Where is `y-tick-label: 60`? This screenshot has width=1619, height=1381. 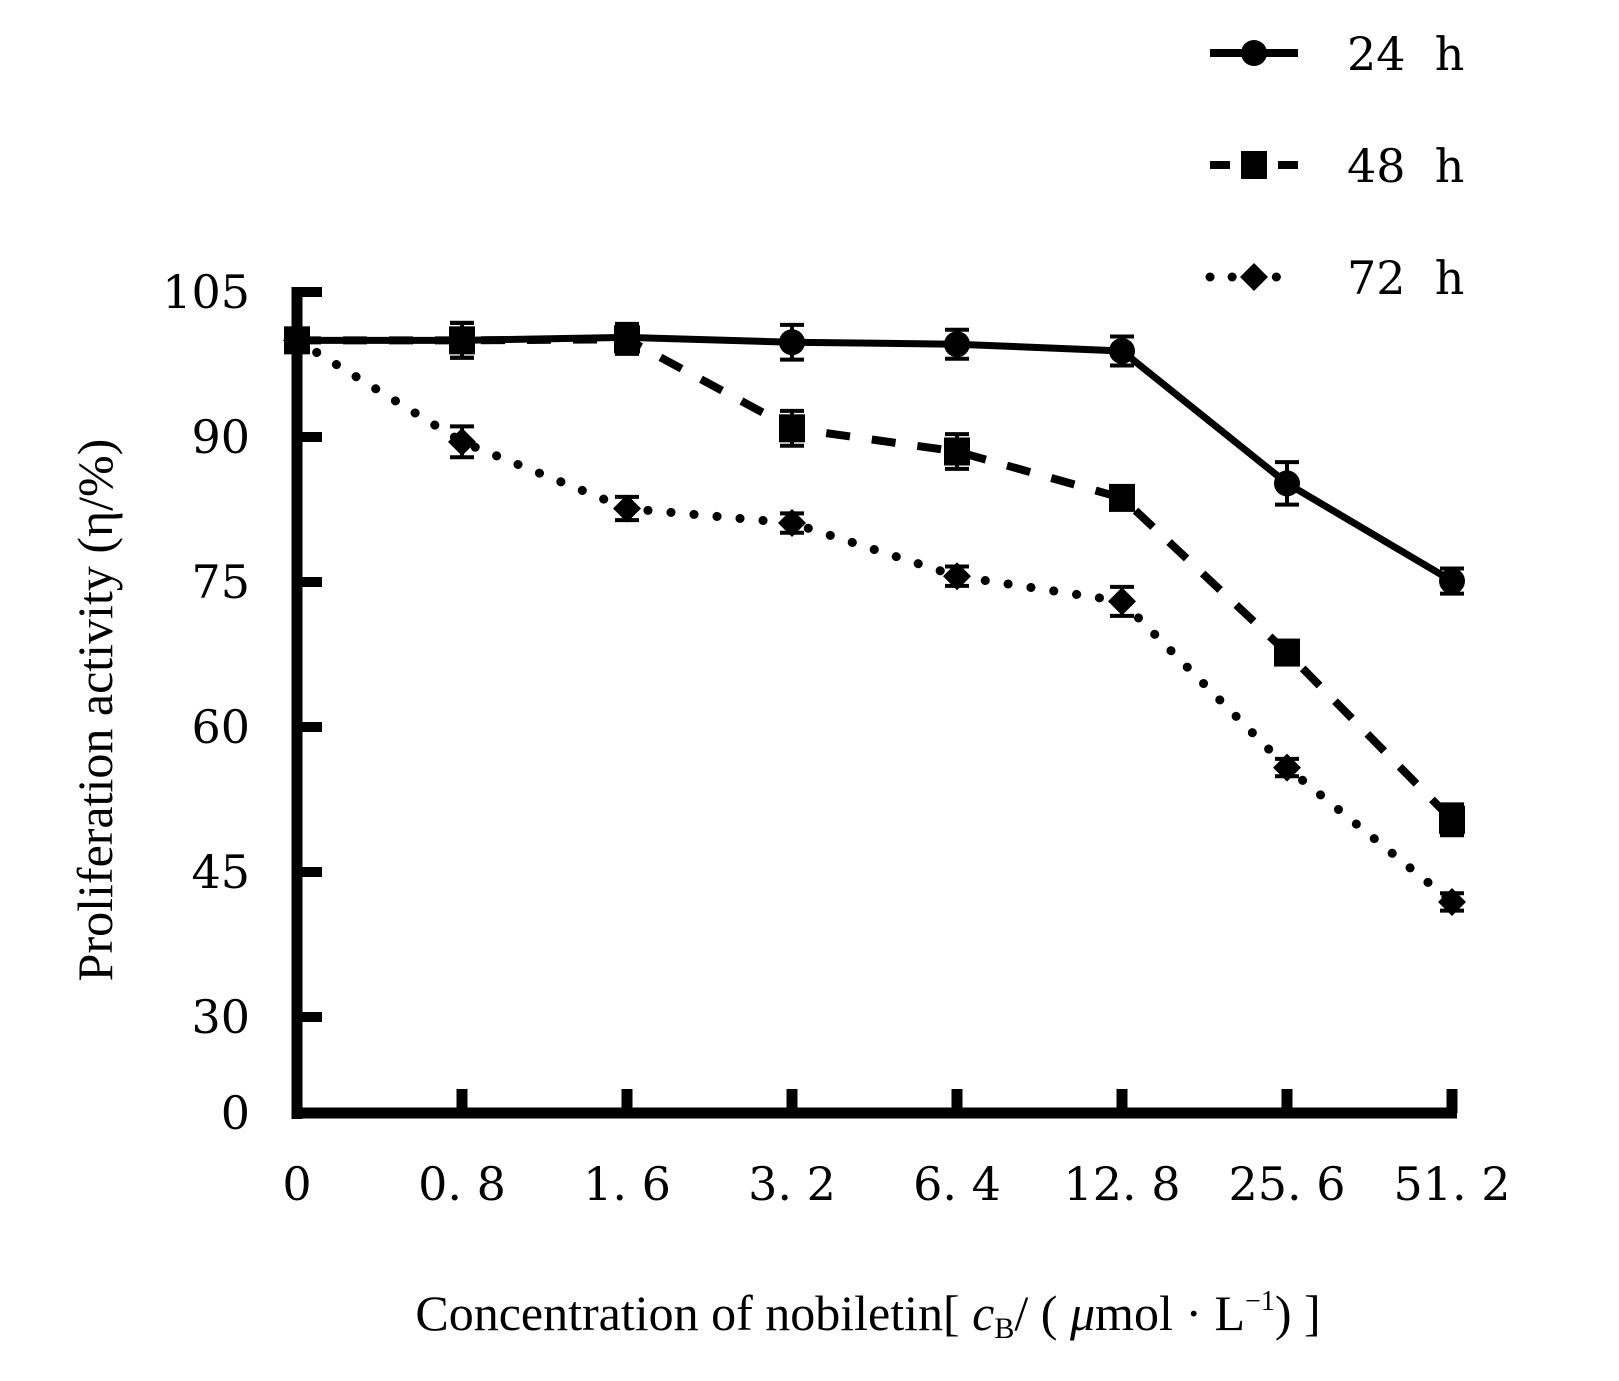
y-tick-label: 60 is located at coordinates (220, 727).